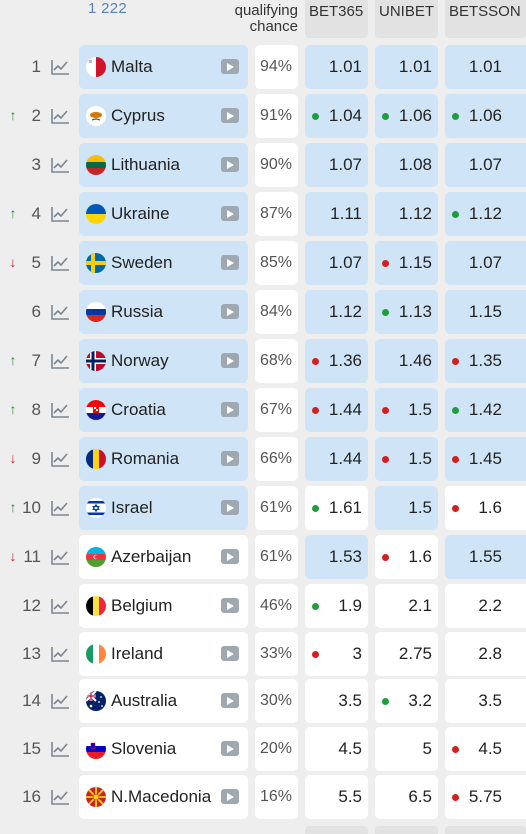 The height and width of the screenshot is (834, 526). Describe the element at coordinates (336, 361) in the screenshot. I see `odds-bet365: 1.36` at that location.